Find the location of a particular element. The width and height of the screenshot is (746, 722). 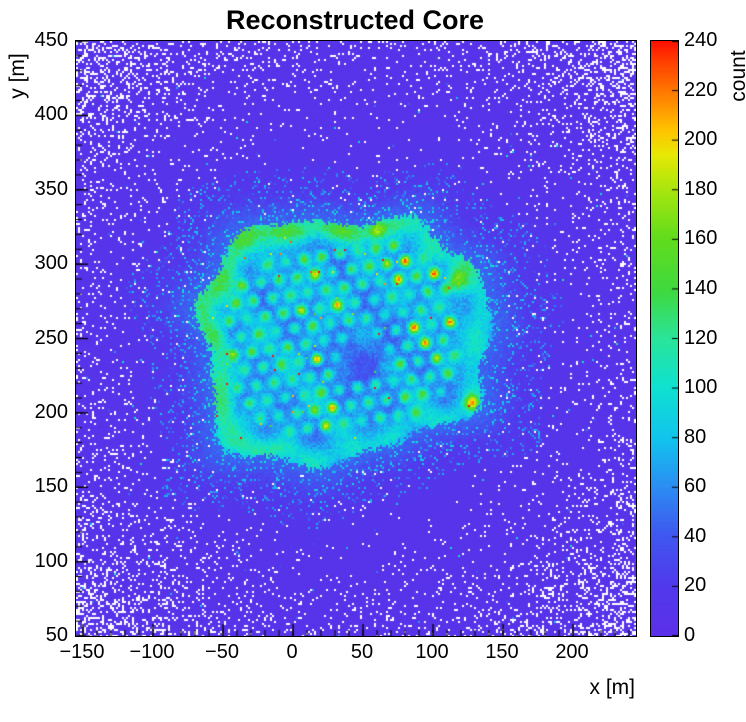

z-tick-label: 140 is located at coordinates (701, 287).